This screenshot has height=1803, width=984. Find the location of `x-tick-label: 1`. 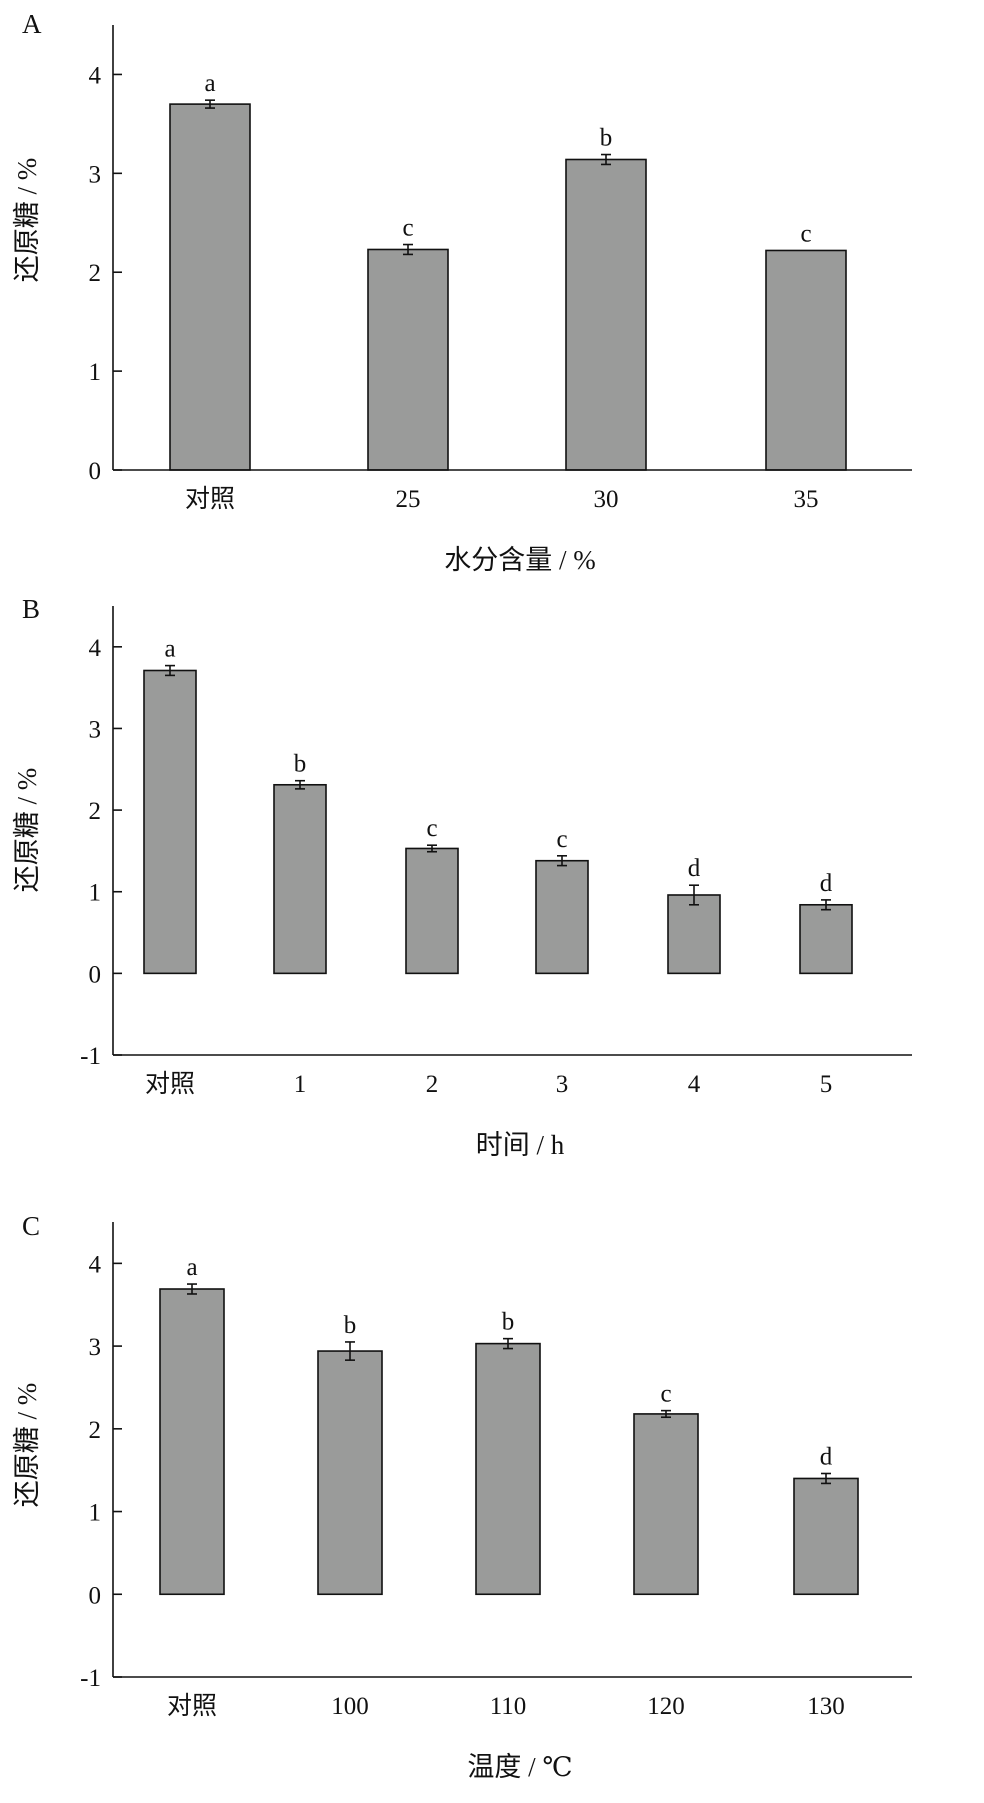

x-tick-label: 1 is located at coordinates (300, 1084).